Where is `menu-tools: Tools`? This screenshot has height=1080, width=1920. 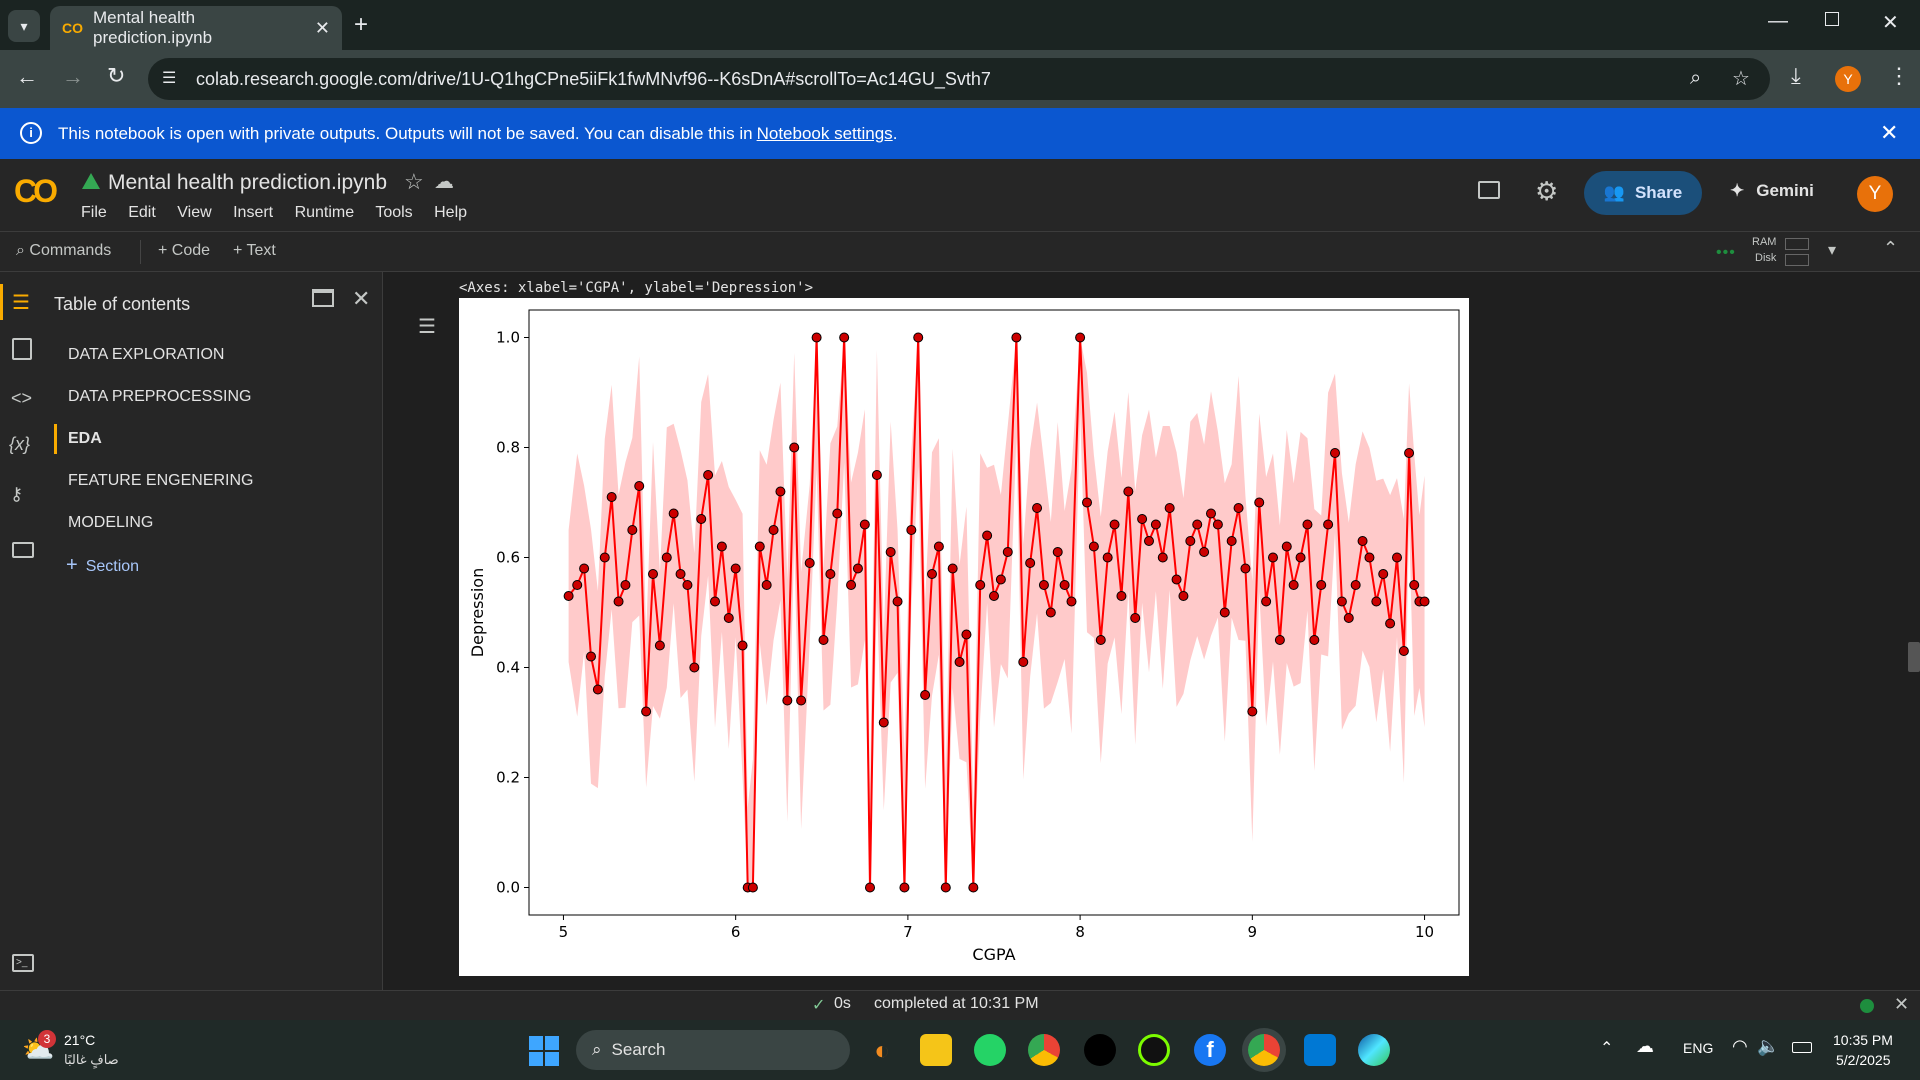
menu-tools: Tools is located at coordinates (394, 212).